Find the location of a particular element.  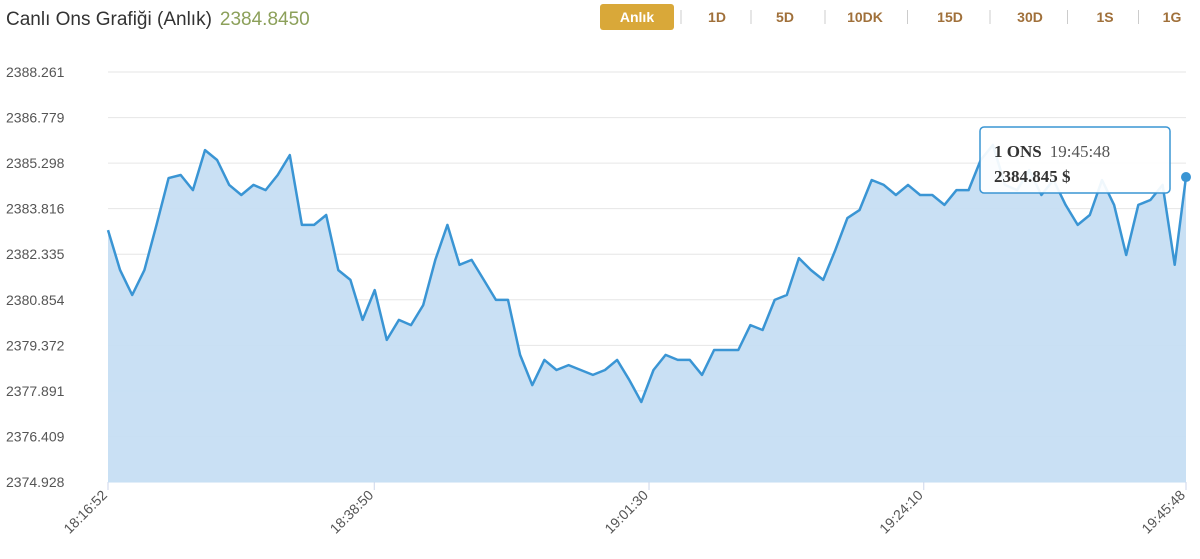

x-tick-label: 19:24:10 is located at coordinates (901, 512).